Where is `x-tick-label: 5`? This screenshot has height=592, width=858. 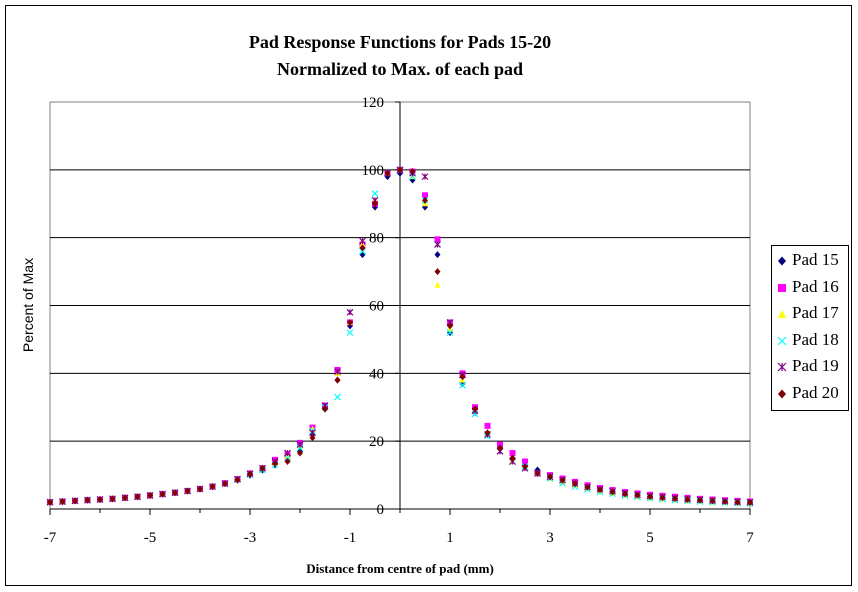
x-tick-label: 5 is located at coordinates (650, 538).